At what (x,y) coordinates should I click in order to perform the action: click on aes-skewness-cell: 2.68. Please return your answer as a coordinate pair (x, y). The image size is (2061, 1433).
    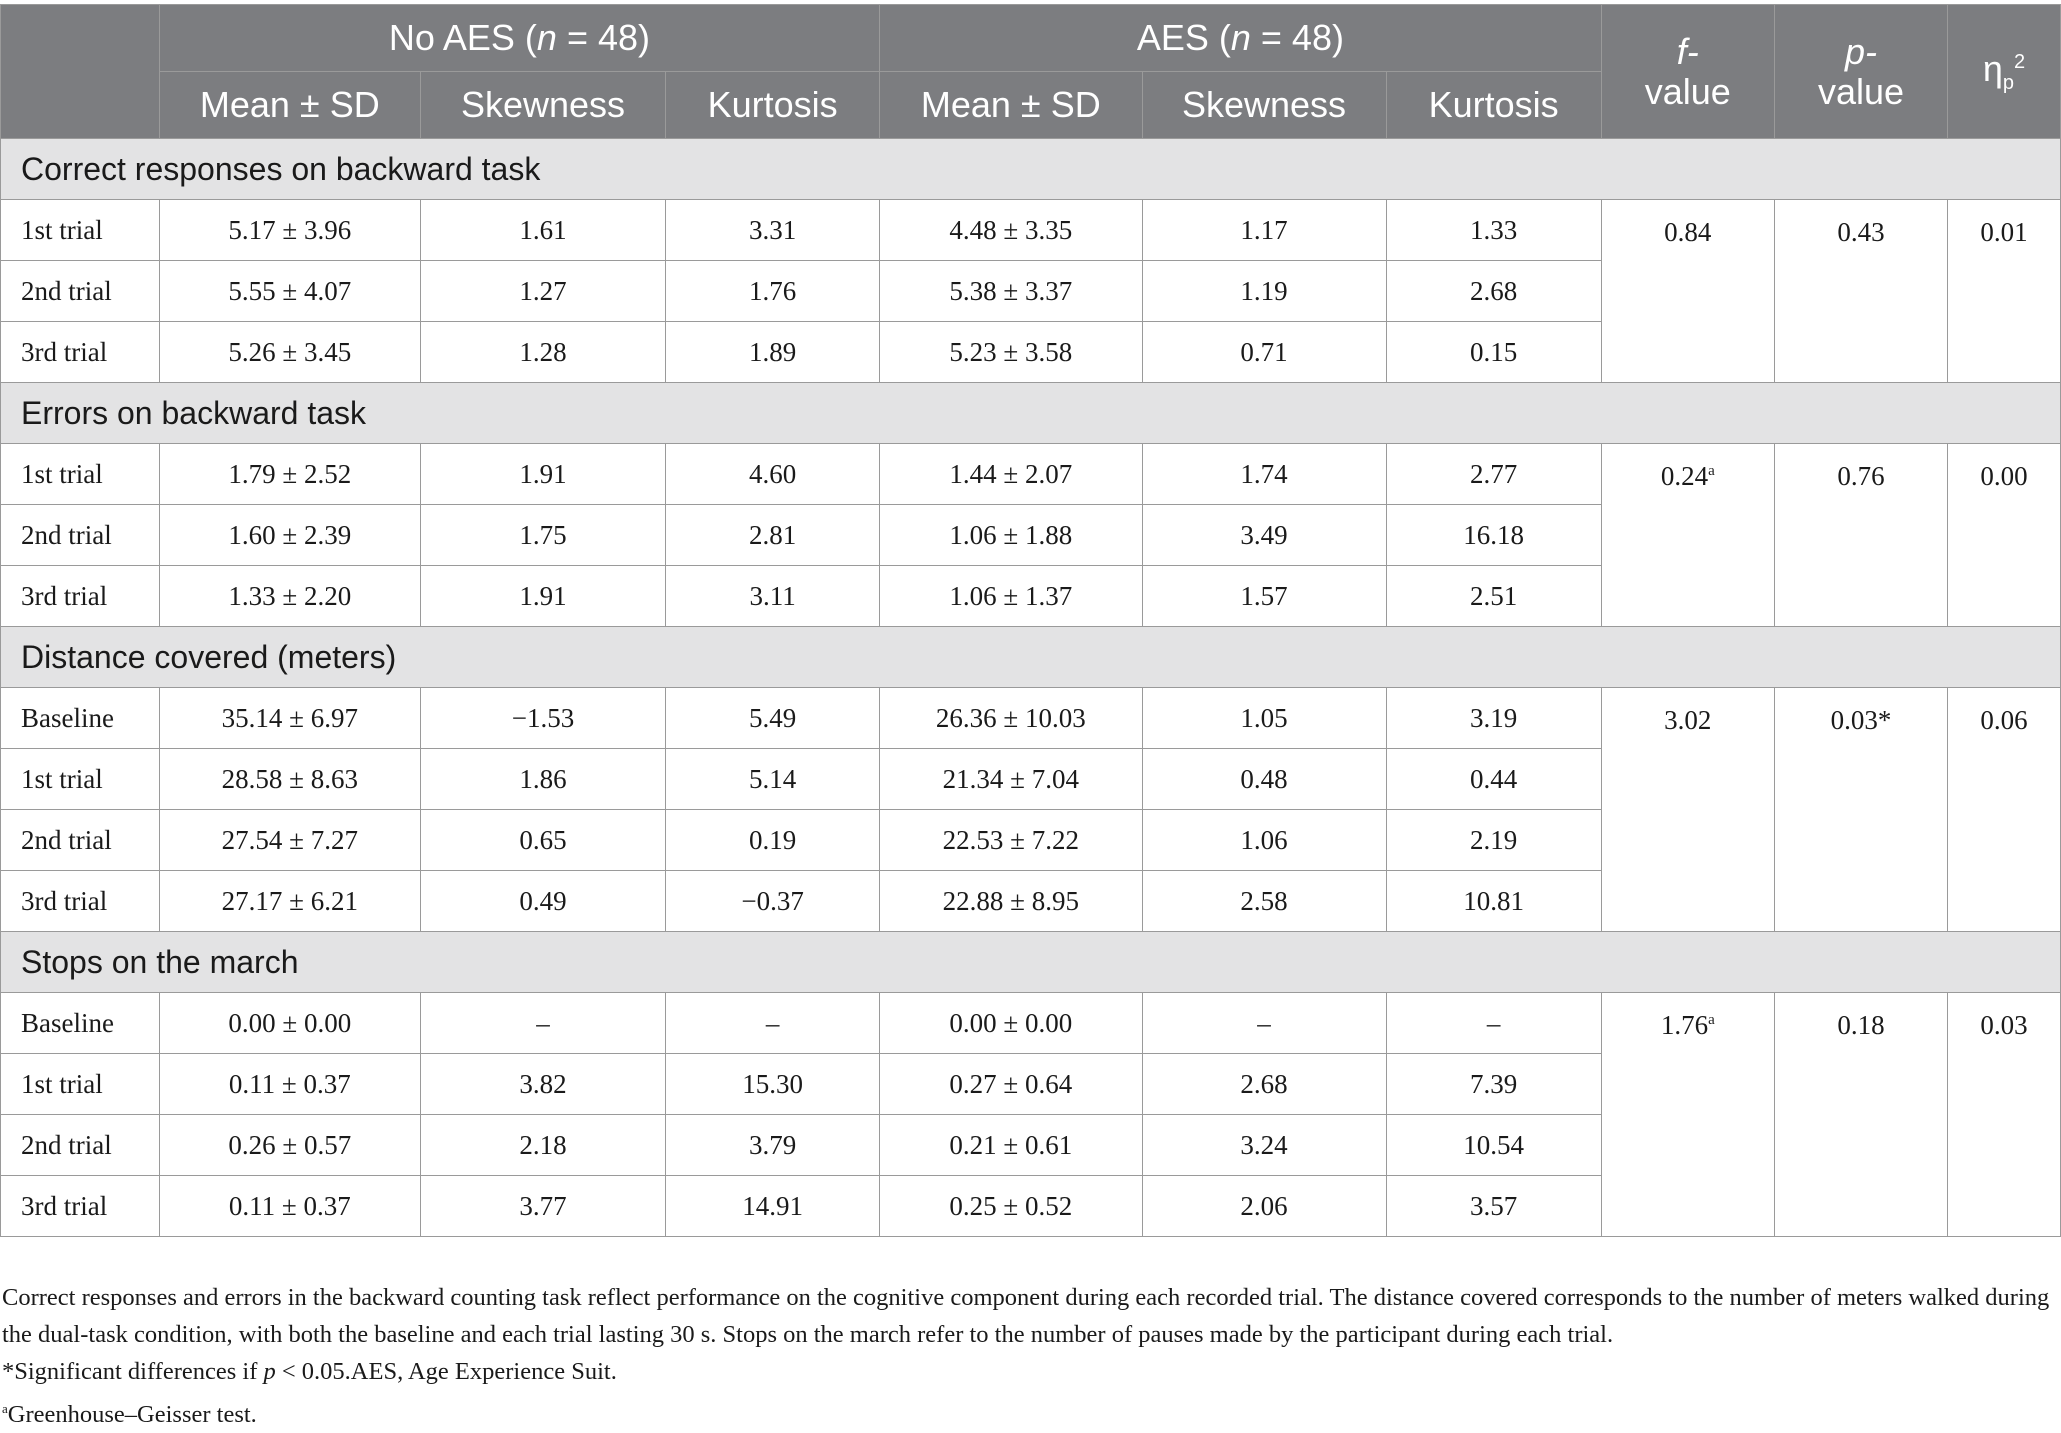
    Looking at the image, I should click on (1264, 1084).